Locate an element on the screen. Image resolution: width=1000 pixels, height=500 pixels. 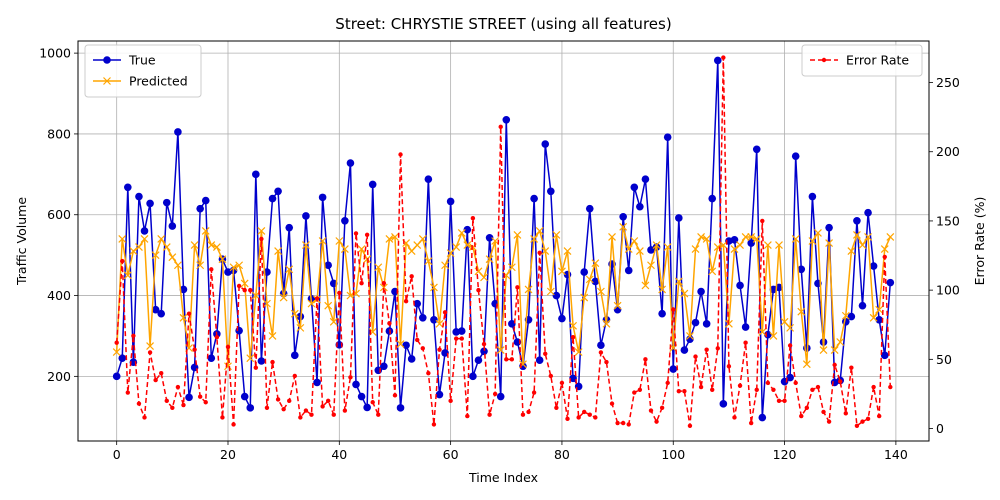
x-tick-label: 80 is located at coordinates (562, 454).